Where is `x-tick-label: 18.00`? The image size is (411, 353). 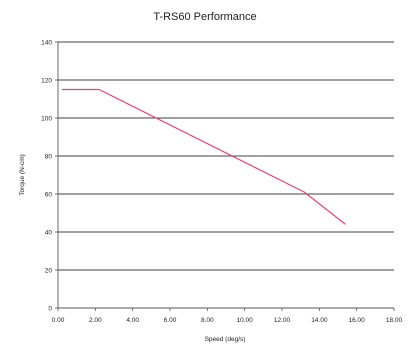 x-tick-label: 18.00 is located at coordinates (394, 320).